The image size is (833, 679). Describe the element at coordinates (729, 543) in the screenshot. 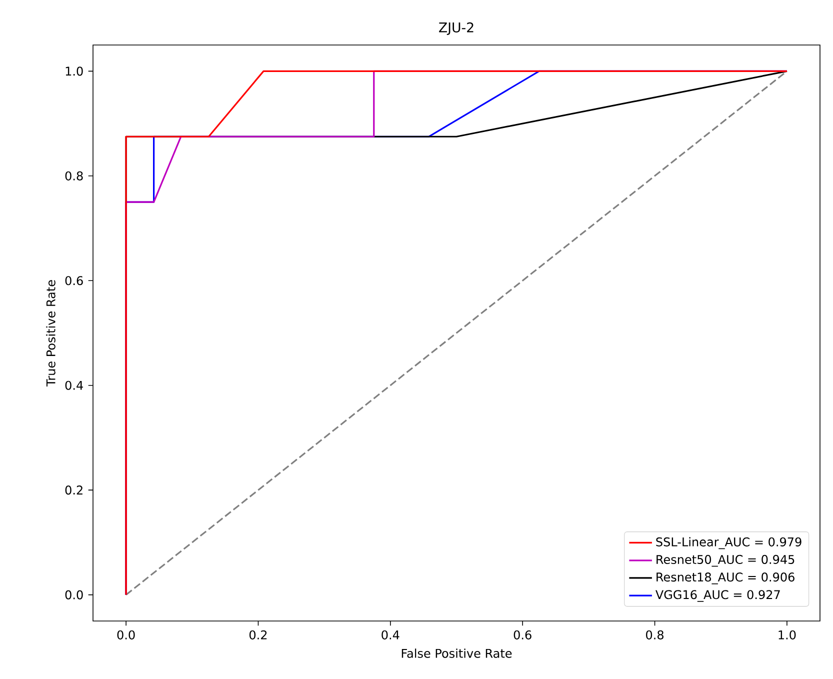

I see `legend-label: SSL-Linear_AUC = 0.979` at that location.